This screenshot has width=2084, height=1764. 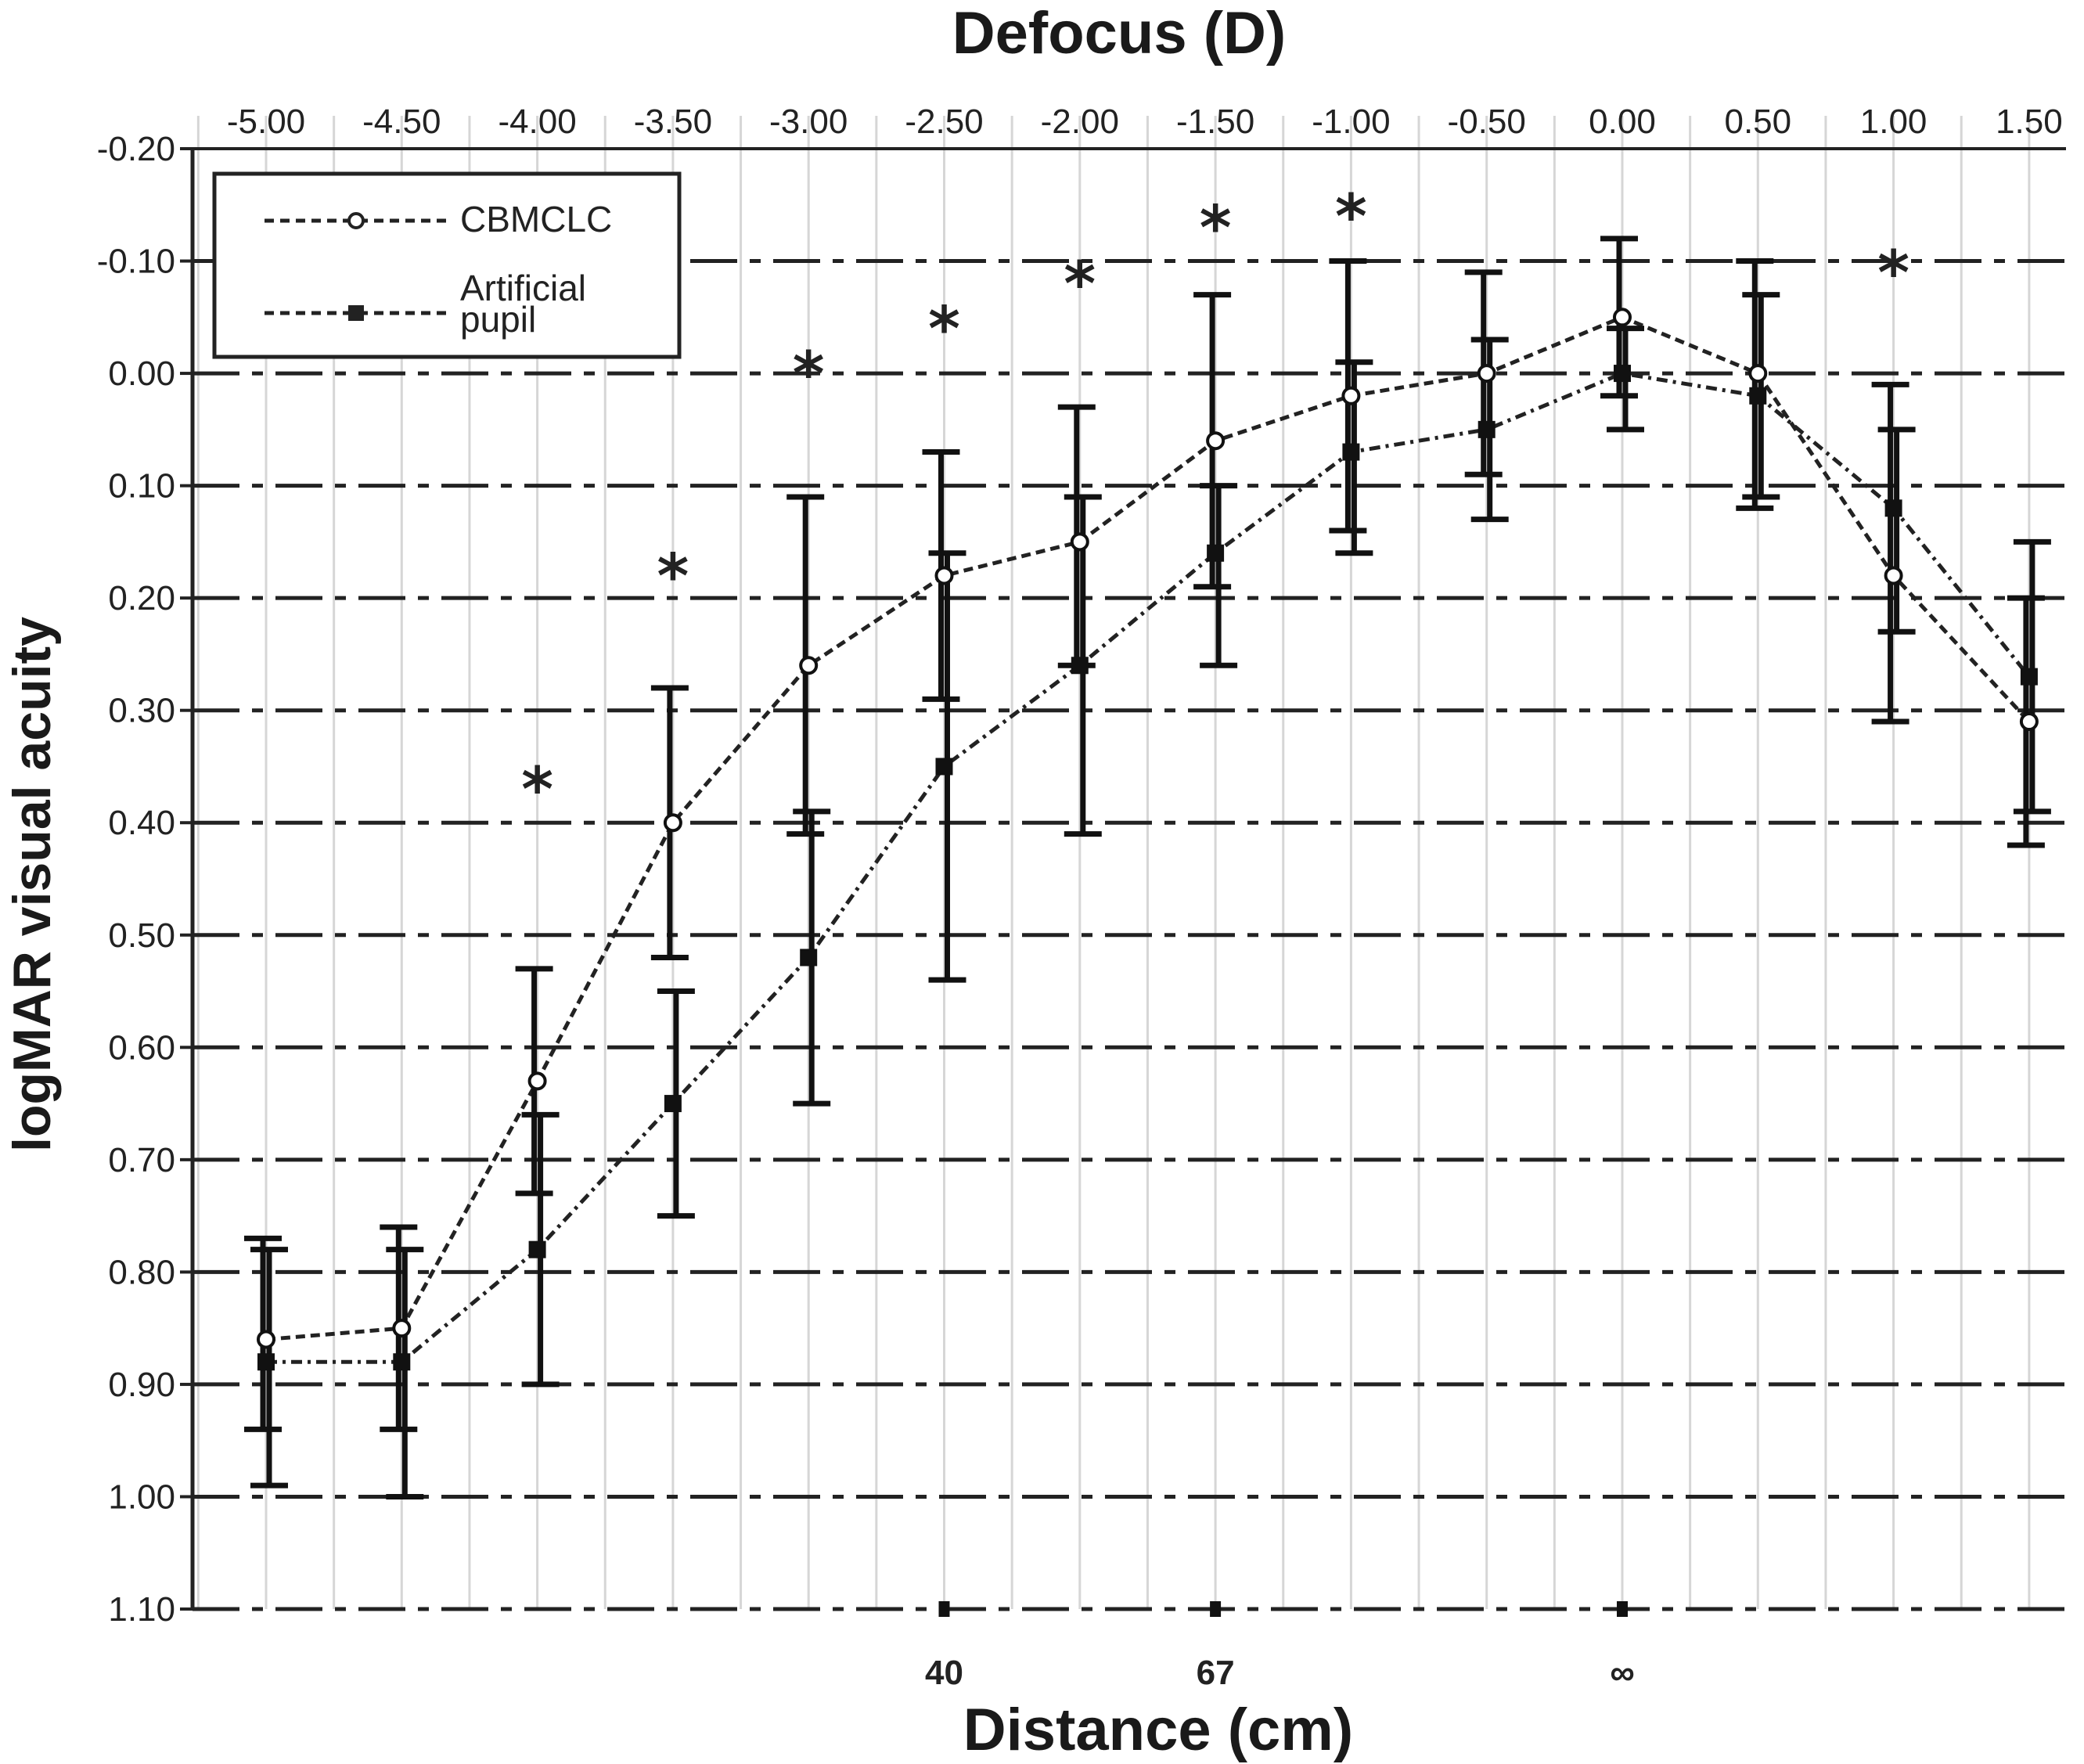 What do you see at coordinates (536, 219) in the screenshot?
I see `legend-label-cbmclc: CBMCLC` at bounding box center [536, 219].